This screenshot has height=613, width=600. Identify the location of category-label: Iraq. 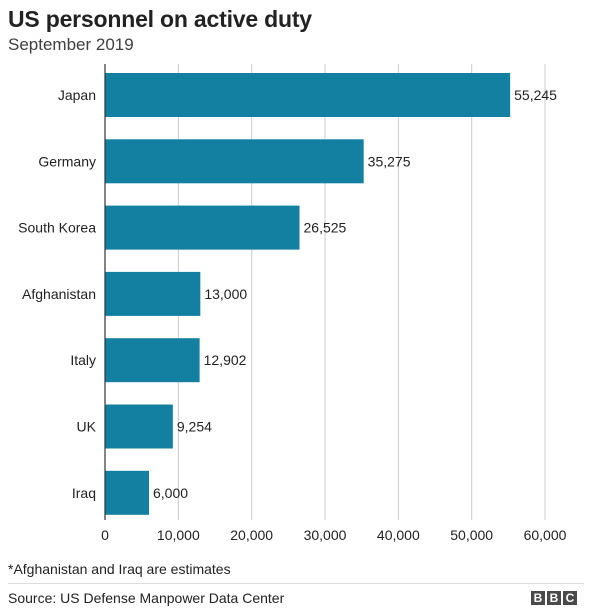
(84, 493).